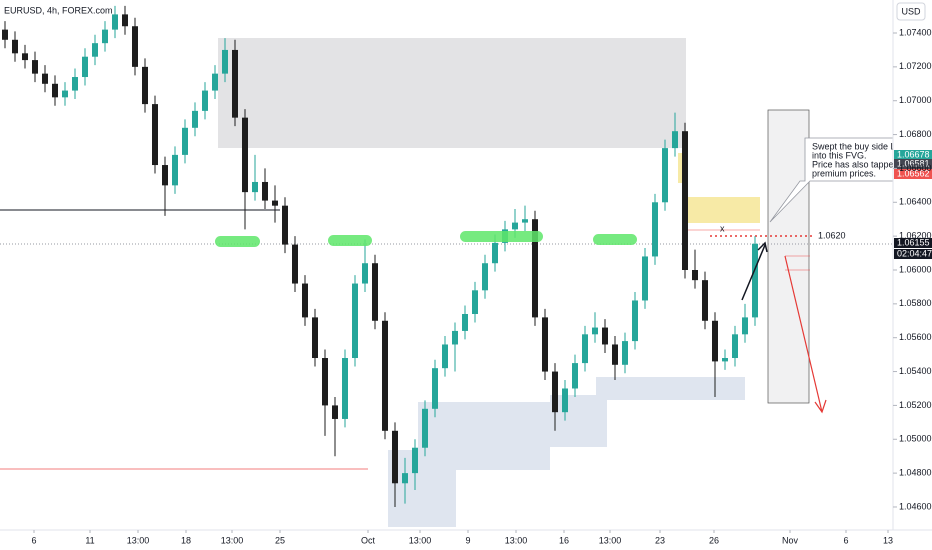  I want to click on currency-button, so click(911, 11).